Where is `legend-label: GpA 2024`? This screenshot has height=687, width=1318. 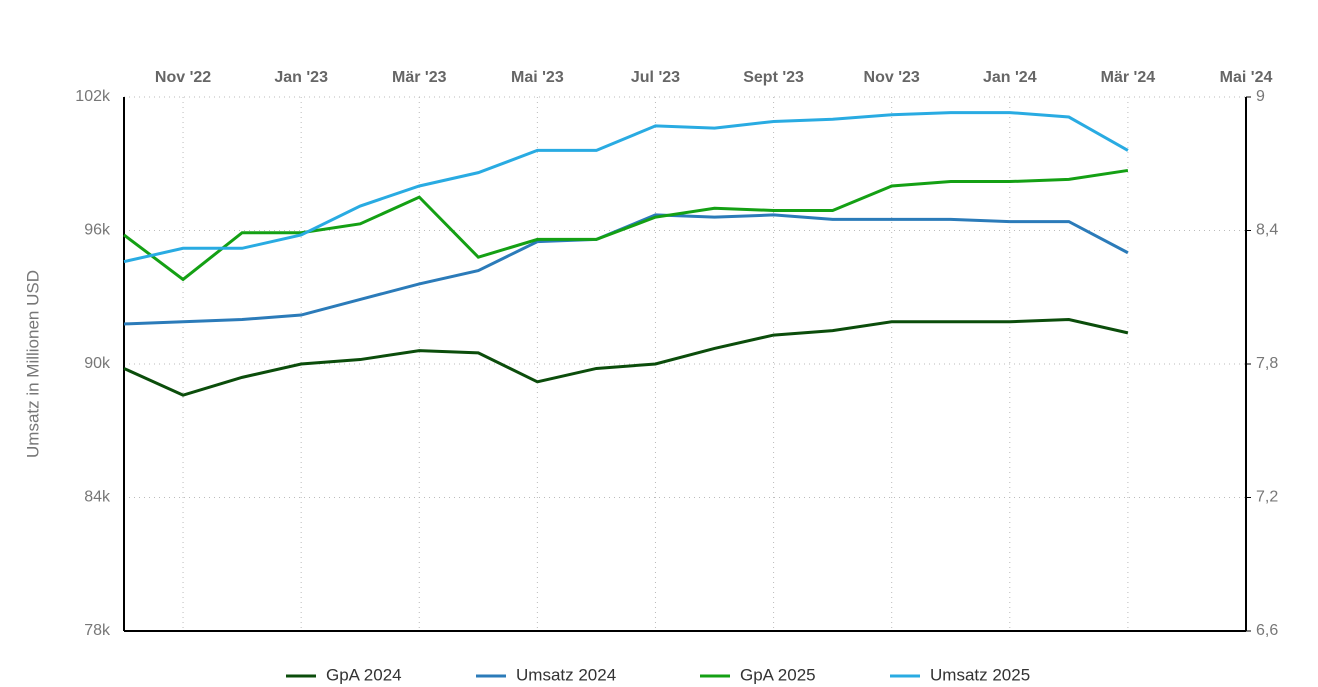
legend-label: GpA 2024 is located at coordinates (364, 674).